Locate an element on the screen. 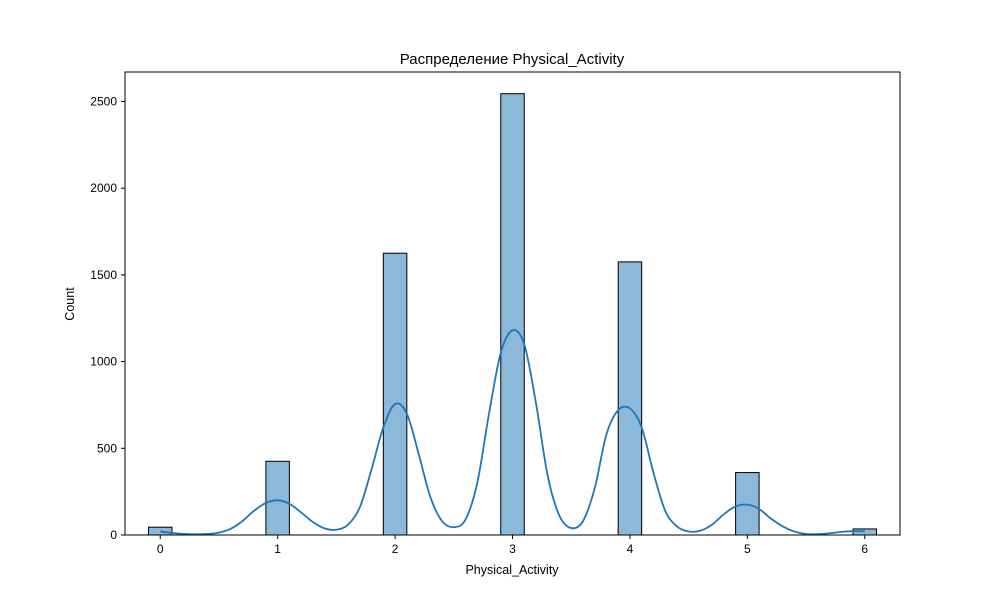 This screenshot has width=1000, height=600. y-axis-label: Count is located at coordinates (70, 304).